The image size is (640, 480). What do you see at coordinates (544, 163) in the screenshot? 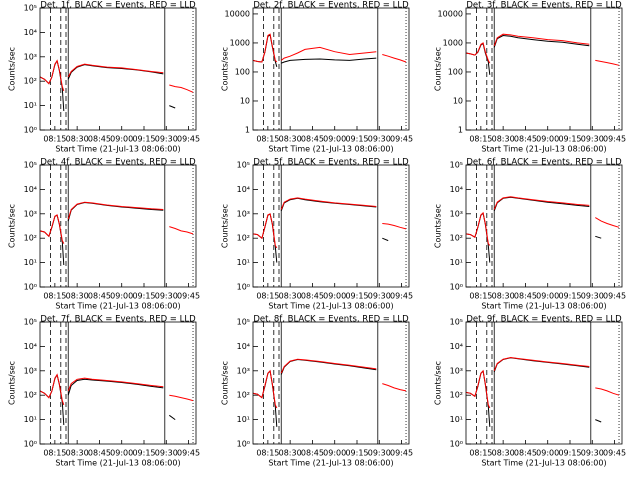
I see `panel-title: Det. 6f, BLACK = Events, RED = LLD` at bounding box center [544, 163].